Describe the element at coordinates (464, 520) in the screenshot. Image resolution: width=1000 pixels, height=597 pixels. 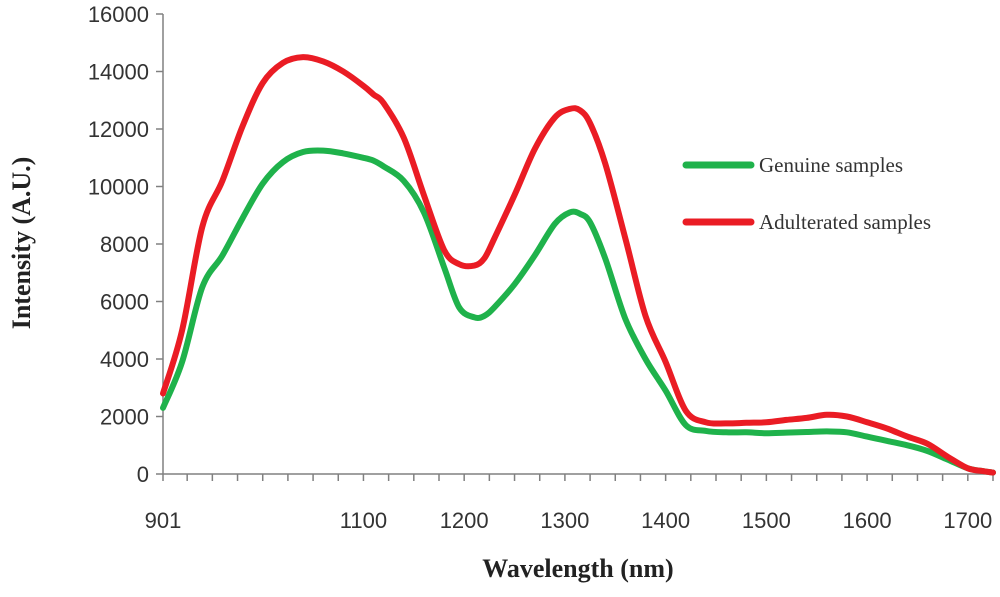
I see `x-tick-label: 1200` at that location.